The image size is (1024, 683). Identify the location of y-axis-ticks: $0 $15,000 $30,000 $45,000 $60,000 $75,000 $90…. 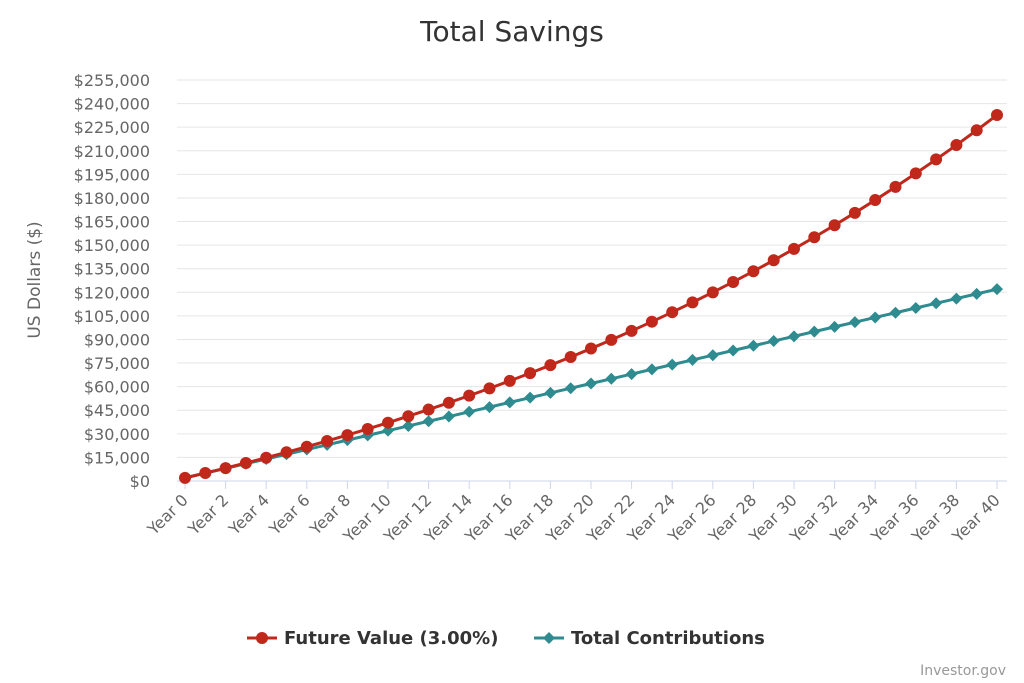
(112, 281).